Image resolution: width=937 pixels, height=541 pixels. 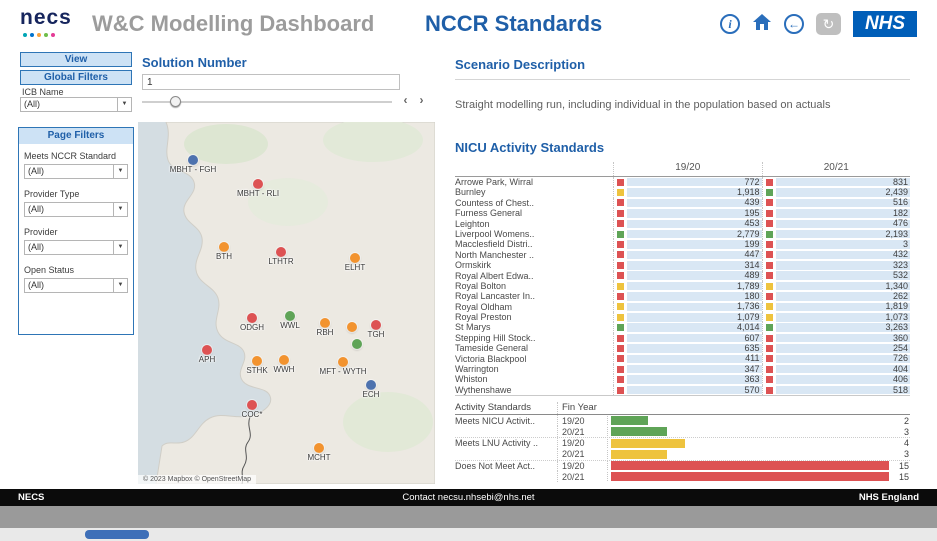 I want to click on year-cell: 447, so click(x=687, y=255).